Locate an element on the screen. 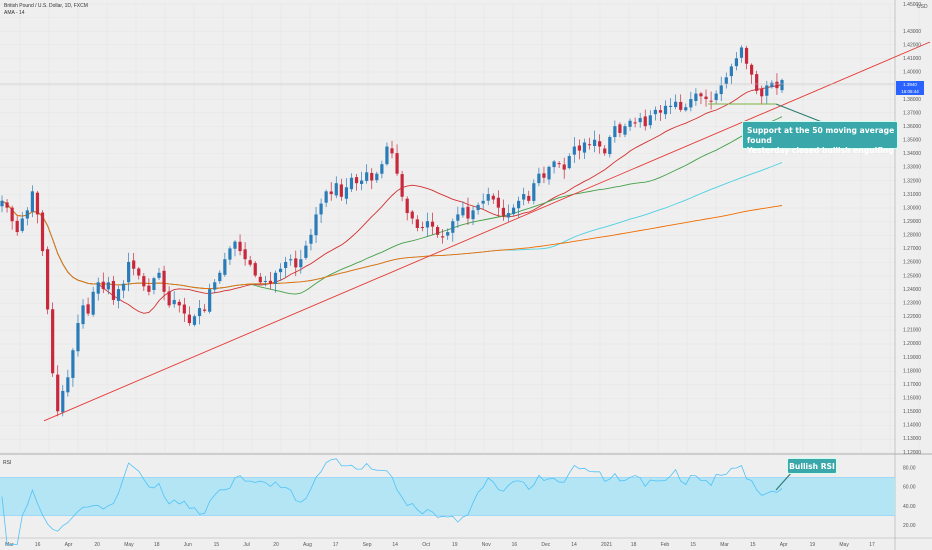  time-axis-label: 2021 is located at coordinates (606, 545).